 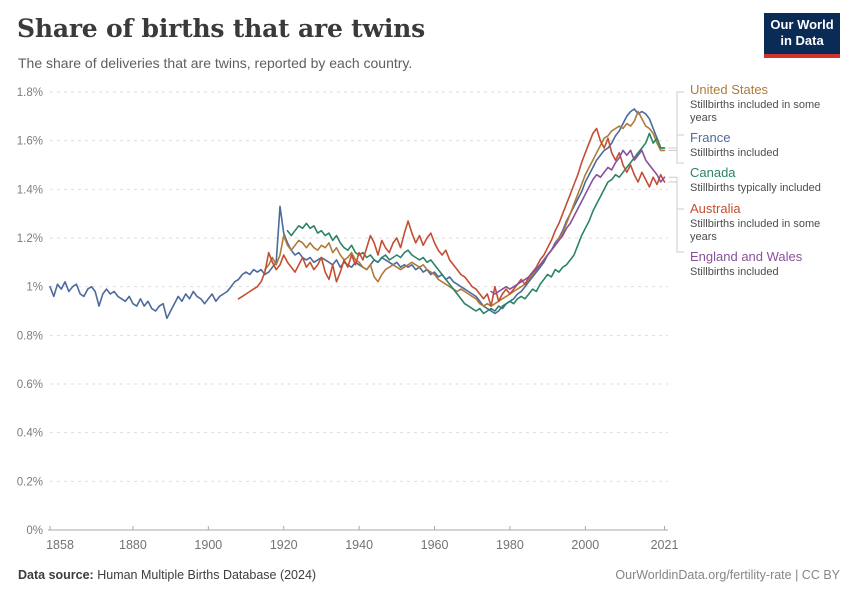 I want to click on legend-label-canada: Canada, so click(x=713, y=173).